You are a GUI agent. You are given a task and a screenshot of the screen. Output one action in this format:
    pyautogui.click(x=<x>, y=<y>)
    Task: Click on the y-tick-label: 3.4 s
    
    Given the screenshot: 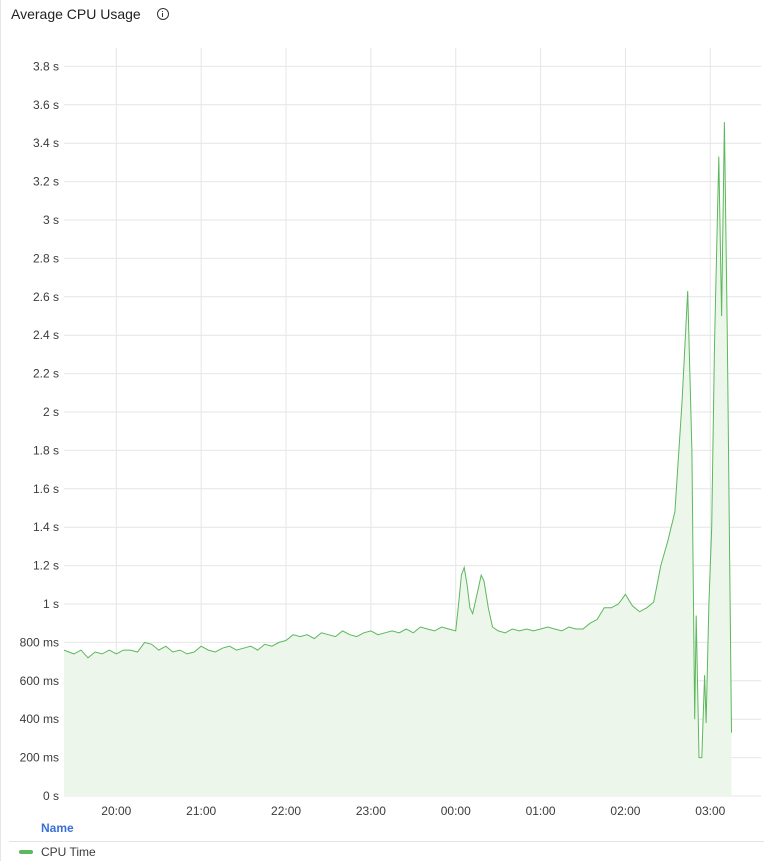 What is the action you would take?
    pyautogui.click(x=46, y=143)
    